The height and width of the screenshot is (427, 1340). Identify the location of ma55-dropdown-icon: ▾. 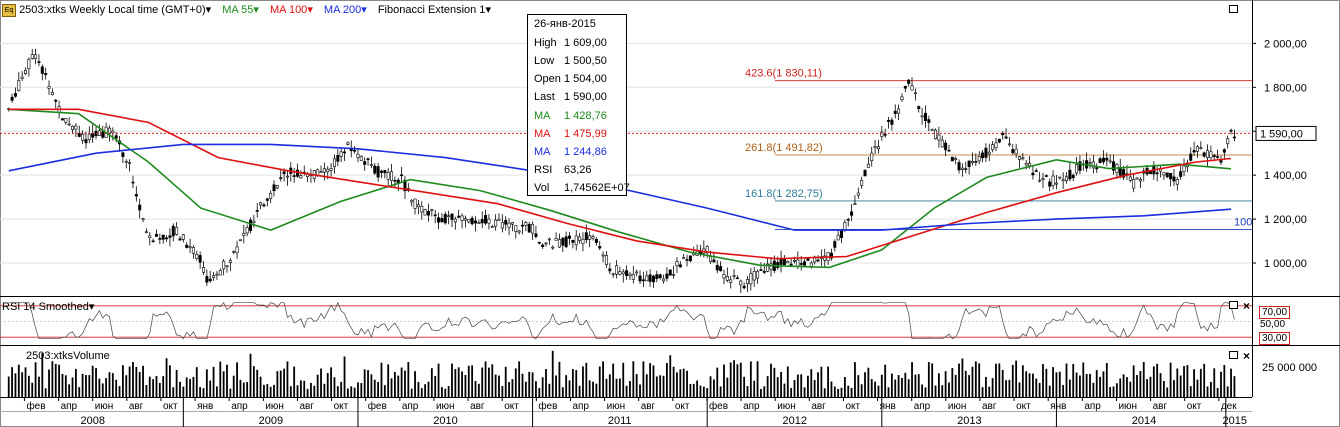
(256, 10).